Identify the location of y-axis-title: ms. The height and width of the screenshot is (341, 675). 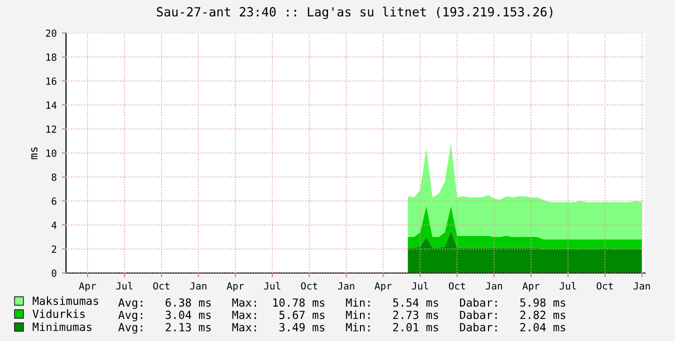
(34, 153).